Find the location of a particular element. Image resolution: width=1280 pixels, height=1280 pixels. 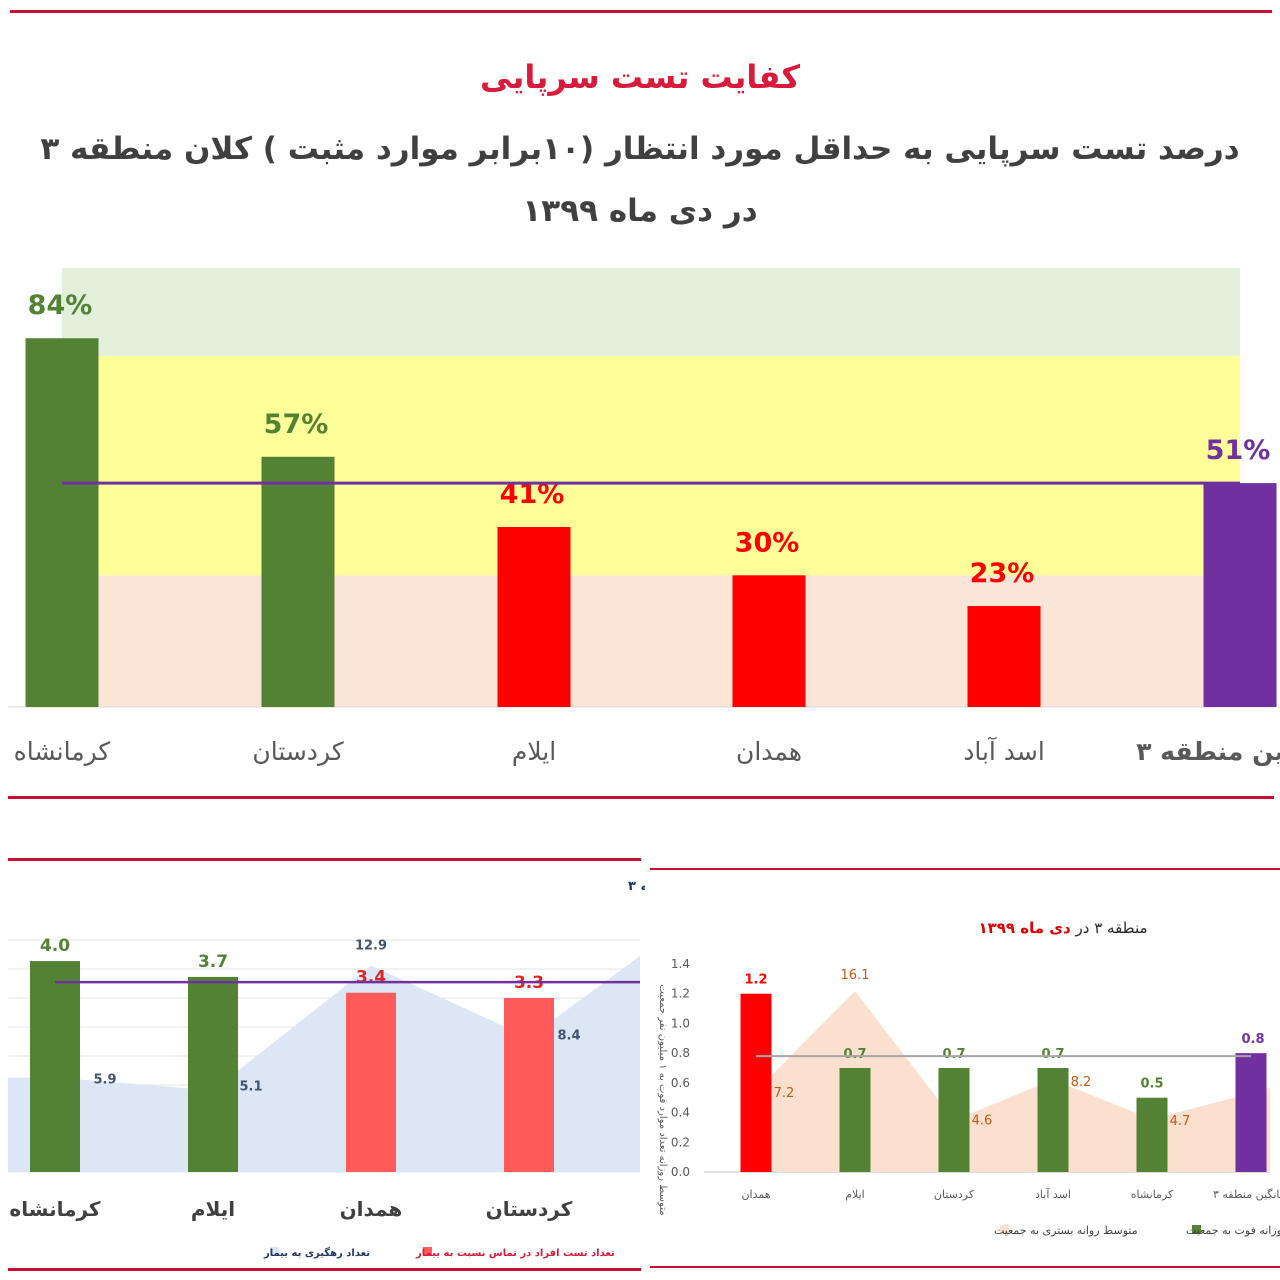

category-label-1: کردستان is located at coordinates (297, 751).